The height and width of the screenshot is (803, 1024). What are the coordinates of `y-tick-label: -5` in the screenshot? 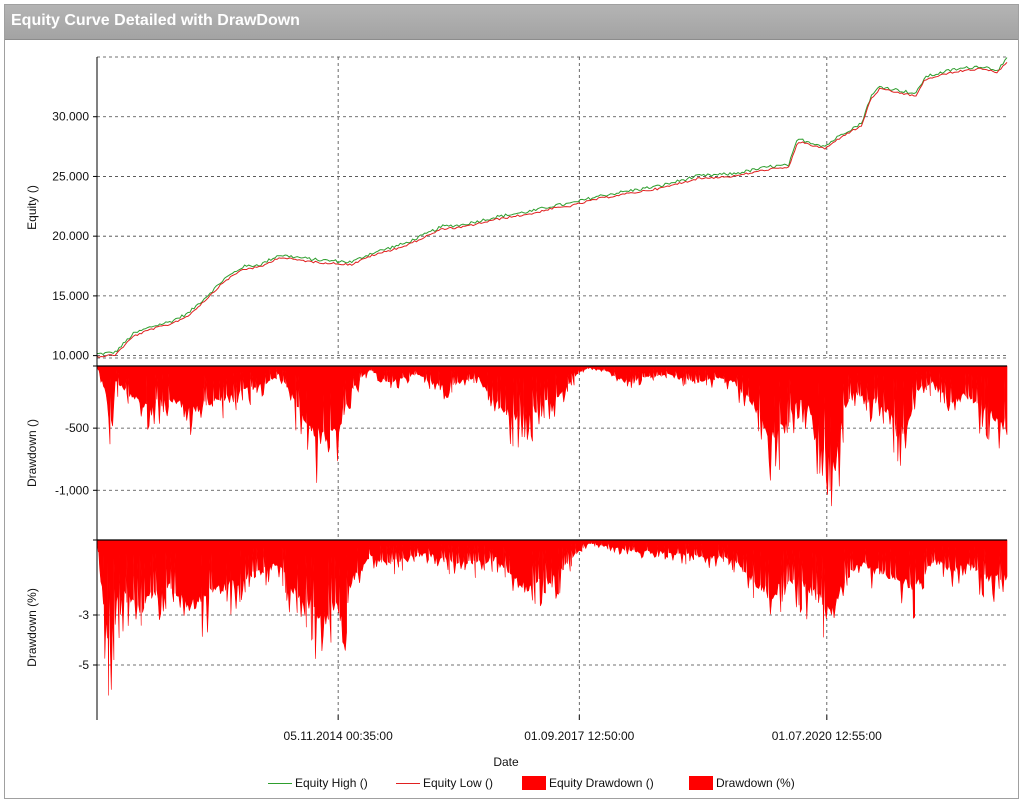 It's located at (83, 665).